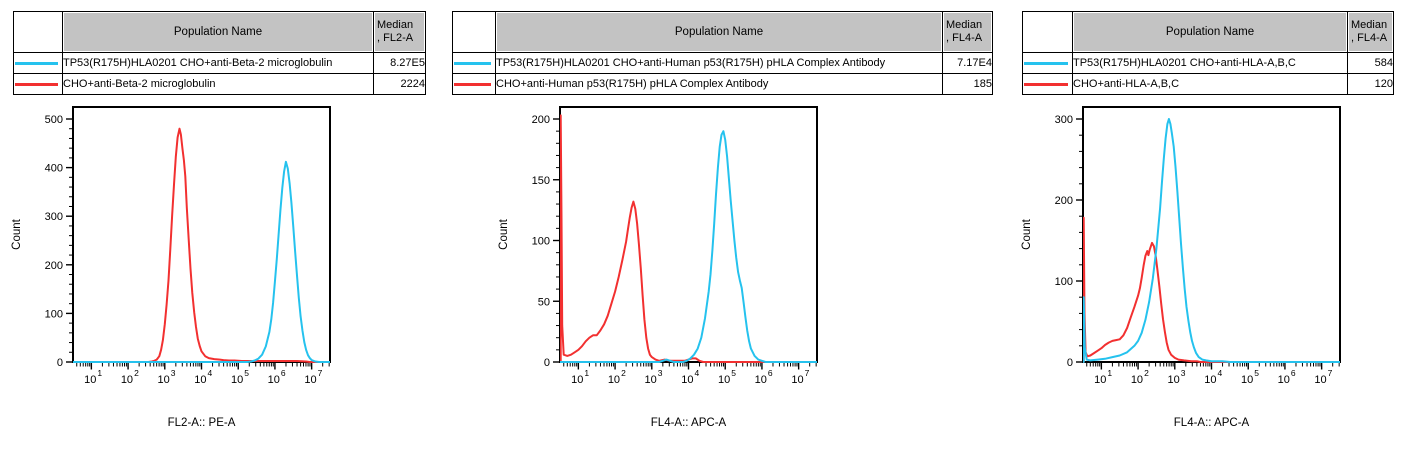 The height and width of the screenshot is (449, 1410). What do you see at coordinates (504, 233) in the screenshot?
I see `y-axis-title: Count` at bounding box center [504, 233].